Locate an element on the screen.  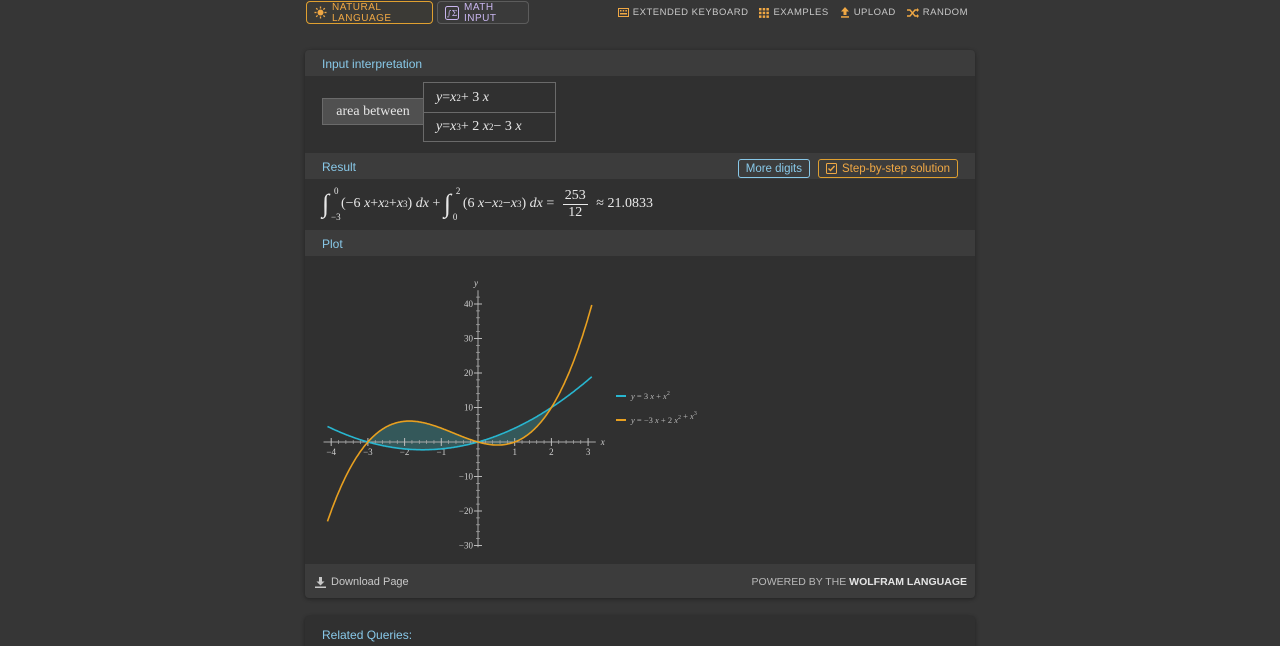
random-link: RANDOM is located at coordinates (937, 12).